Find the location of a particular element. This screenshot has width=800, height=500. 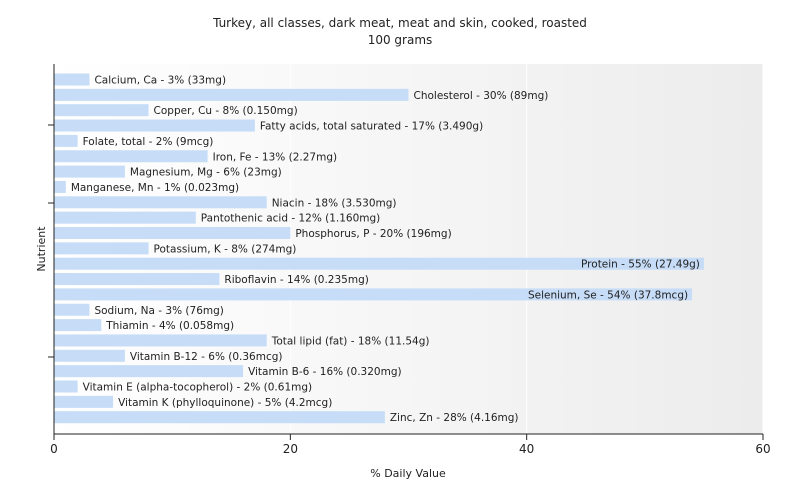

bar-label: Sodium, Na - 3% (76mg) is located at coordinates (158, 311).